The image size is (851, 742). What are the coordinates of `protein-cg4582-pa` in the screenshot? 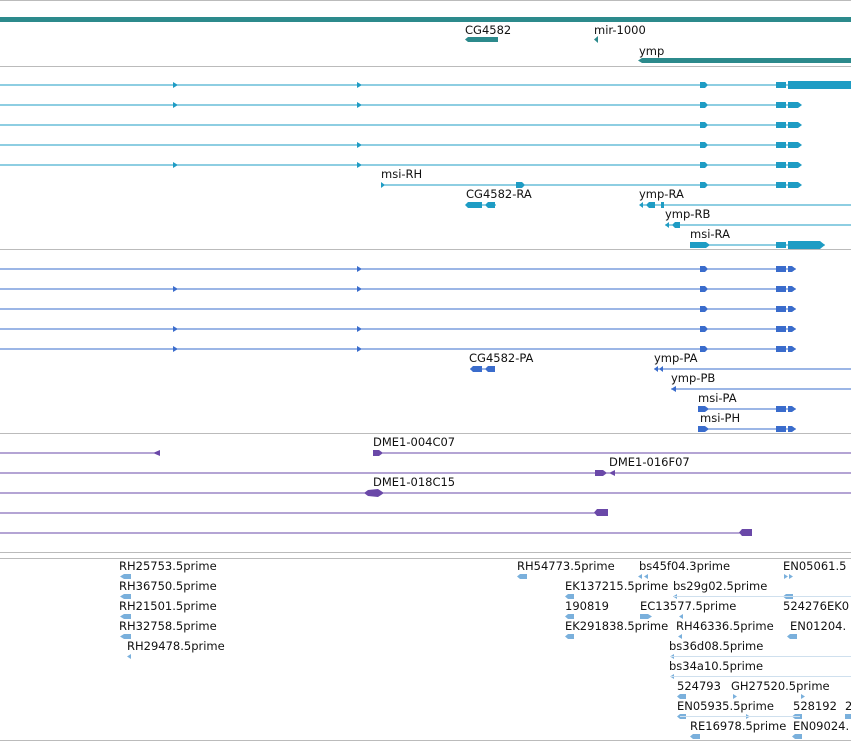 It's located at (482, 369).